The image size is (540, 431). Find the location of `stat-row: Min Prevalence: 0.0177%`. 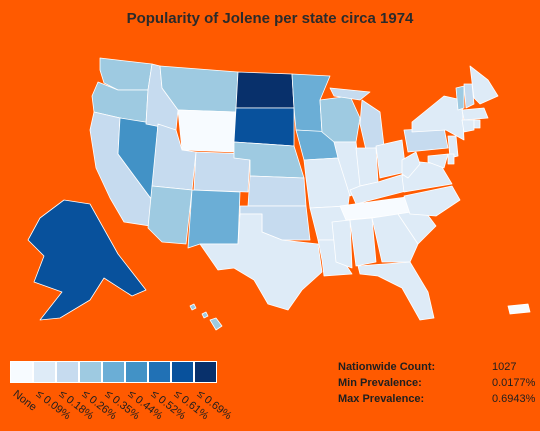

stat-row: Min Prevalence: 0.0177% is located at coordinates (439, 383).